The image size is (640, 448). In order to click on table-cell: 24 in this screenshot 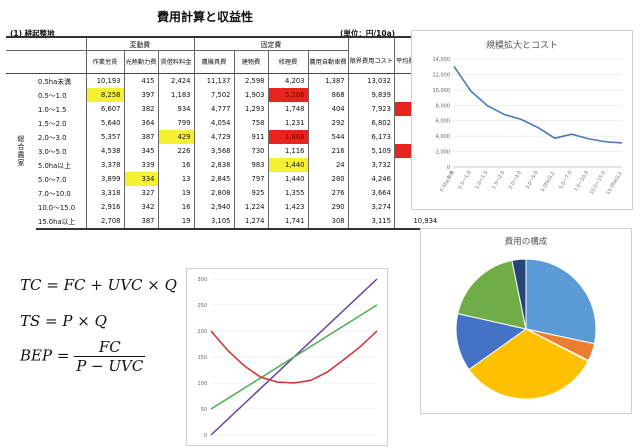, I will do `click(328, 165)`.